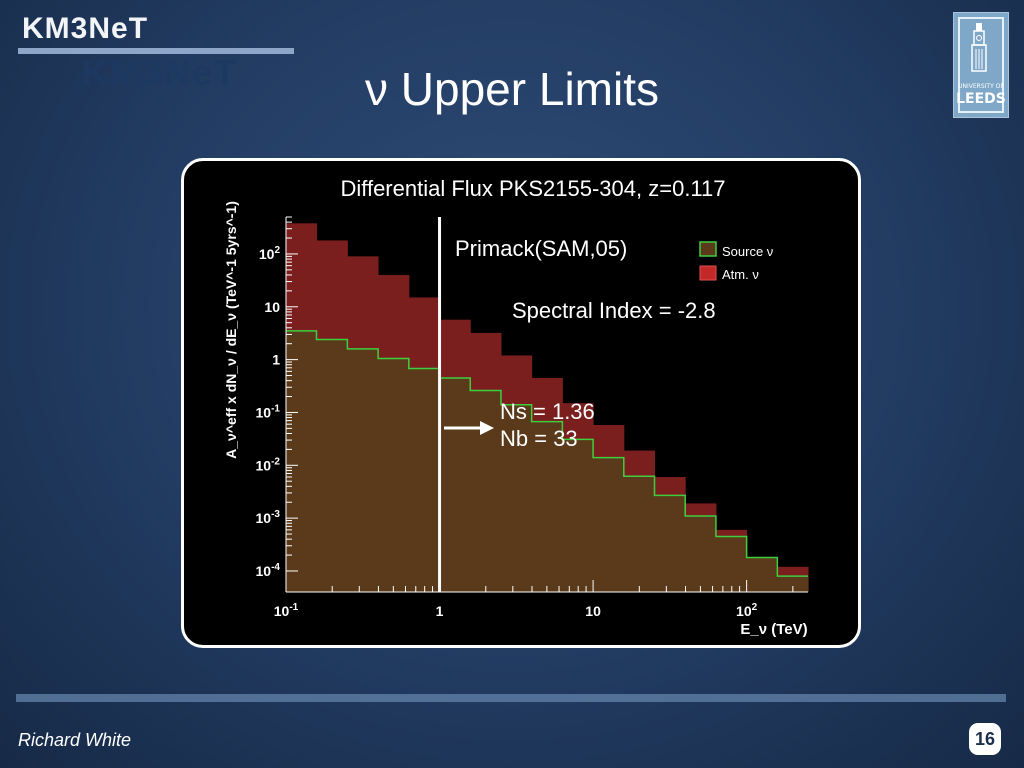 This screenshot has width=1024, height=768. I want to click on chart-title: Differential Flux PKS2155-304, z=0.117, so click(532, 188).